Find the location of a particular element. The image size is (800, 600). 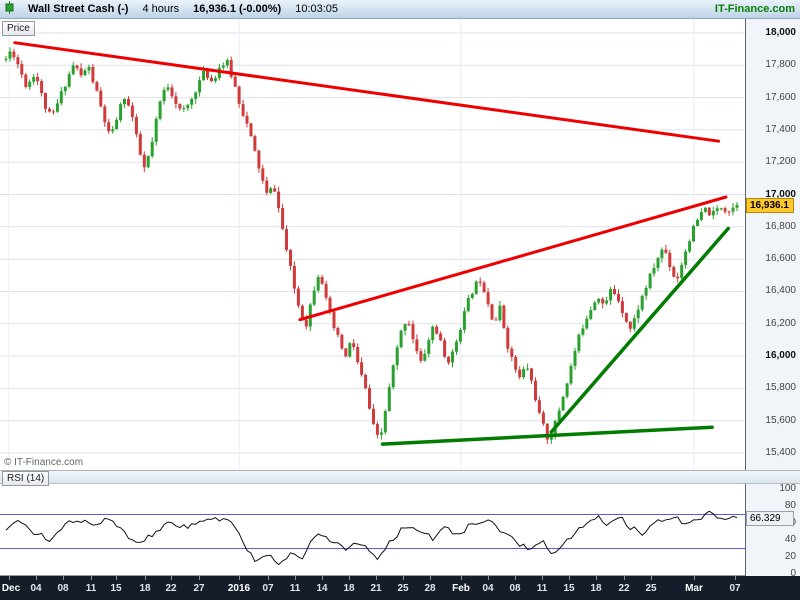

price-tick-label: 16,600 is located at coordinates (780, 258).